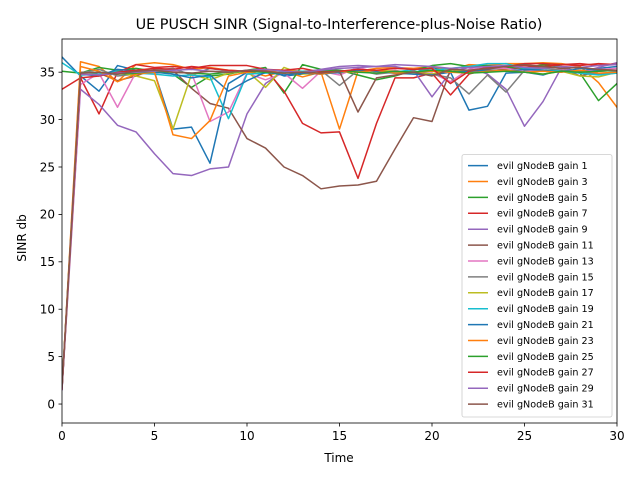 The image size is (640, 484). I want to click on x-axis-label: Time, so click(338, 458).